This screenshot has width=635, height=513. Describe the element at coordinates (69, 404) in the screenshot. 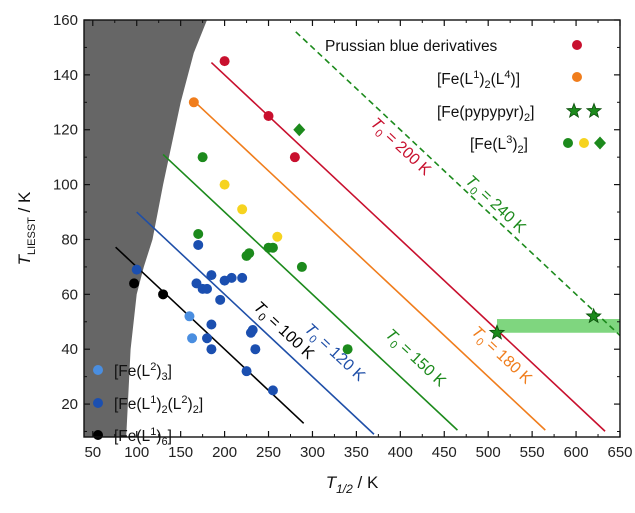

I see `y-tick-label-20: 20` at that location.